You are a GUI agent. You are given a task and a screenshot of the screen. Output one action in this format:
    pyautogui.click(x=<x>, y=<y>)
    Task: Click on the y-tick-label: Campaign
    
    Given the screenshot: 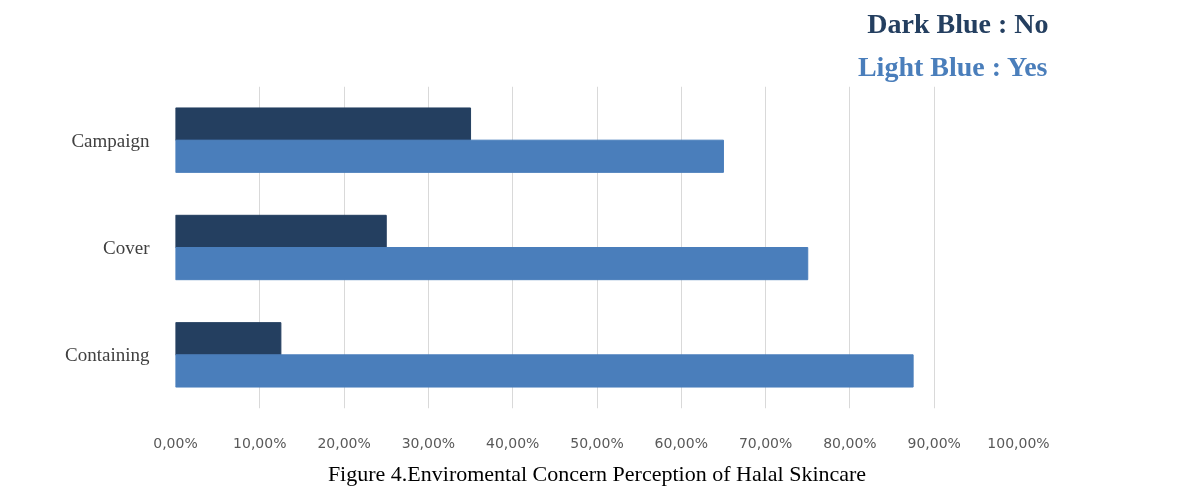 What is the action you would take?
    pyautogui.click(x=110, y=140)
    